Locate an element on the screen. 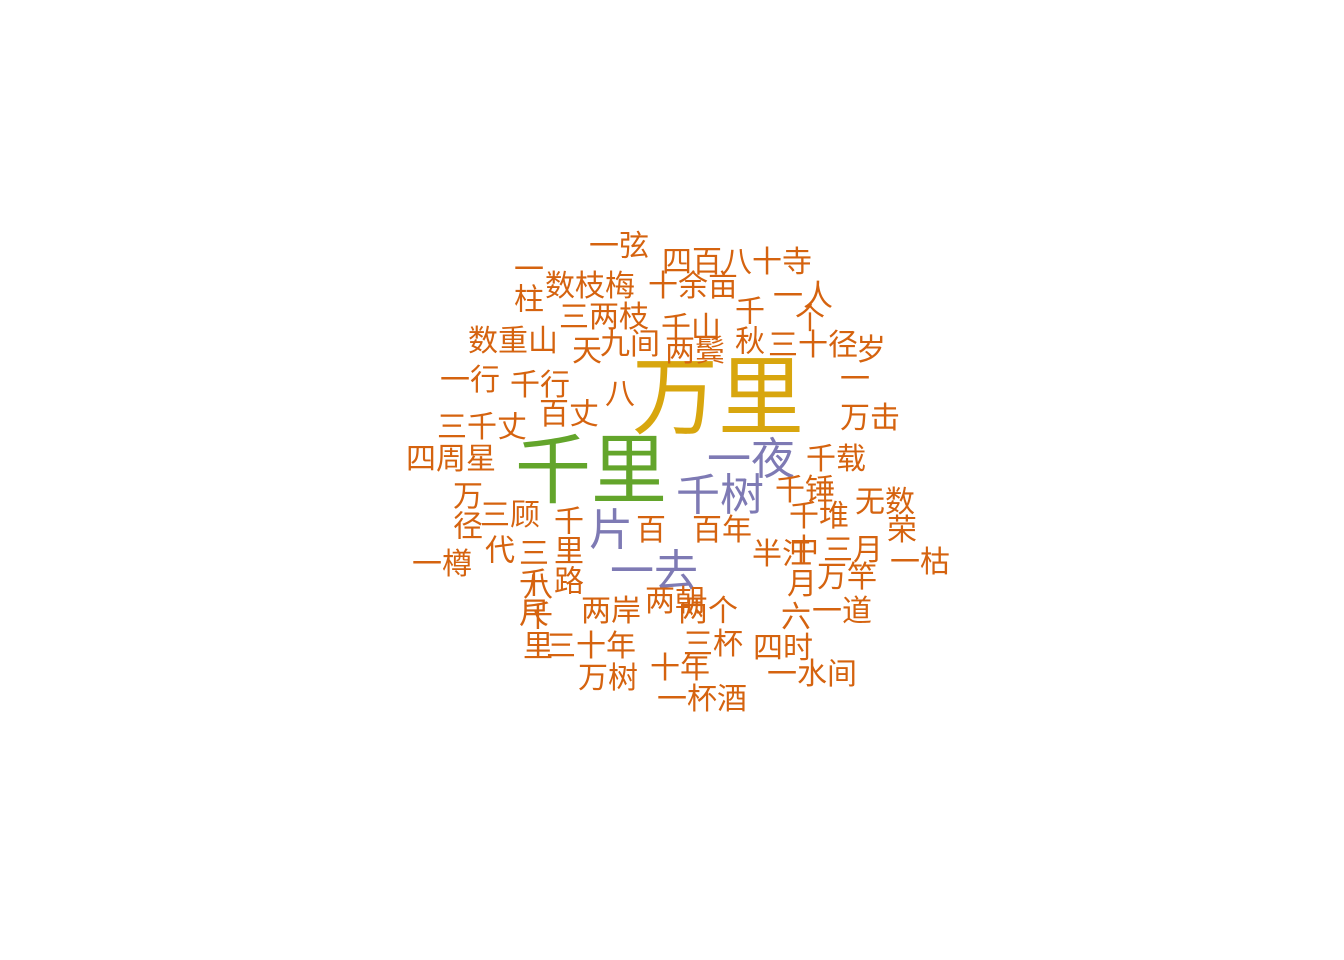 The height and width of the screenshot is (960, 1344). word-13: 天 is located at coordinates (587, 351).